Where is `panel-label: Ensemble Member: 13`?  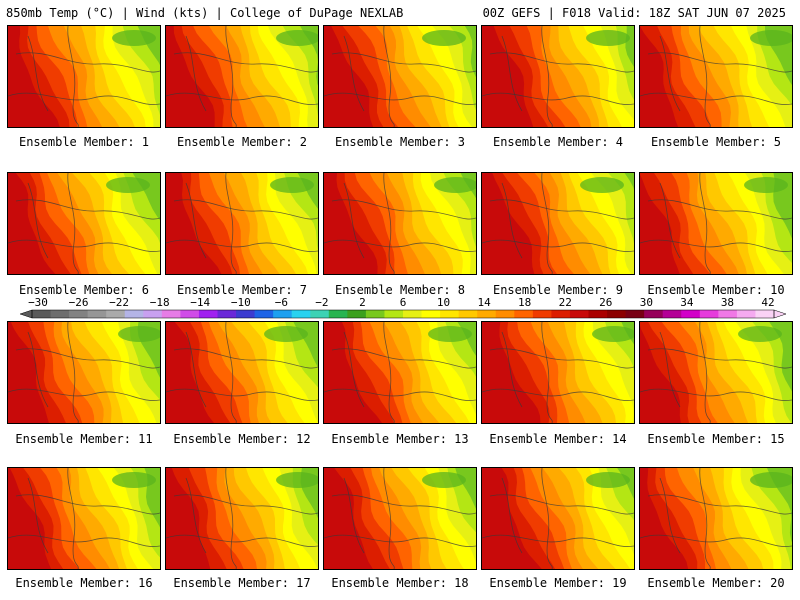
panel-label: Ensemble Member: 13 is located at coordinates (400, 439).